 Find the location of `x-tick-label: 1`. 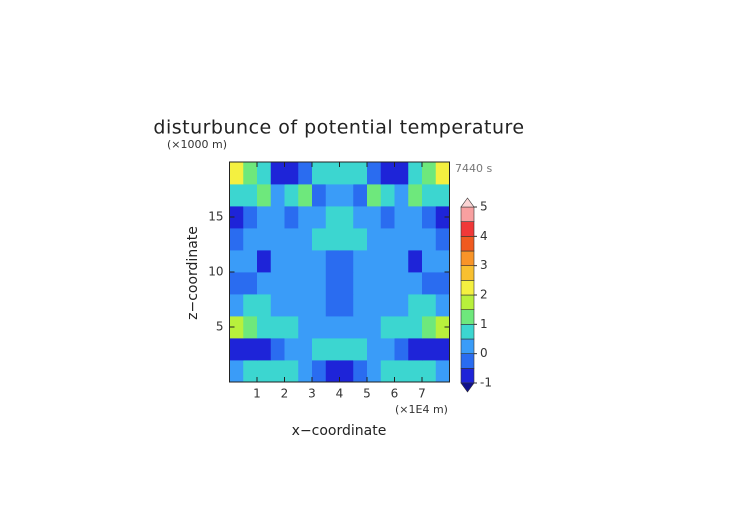

x-tick-label: 1 is located at coordinates (257, 394).